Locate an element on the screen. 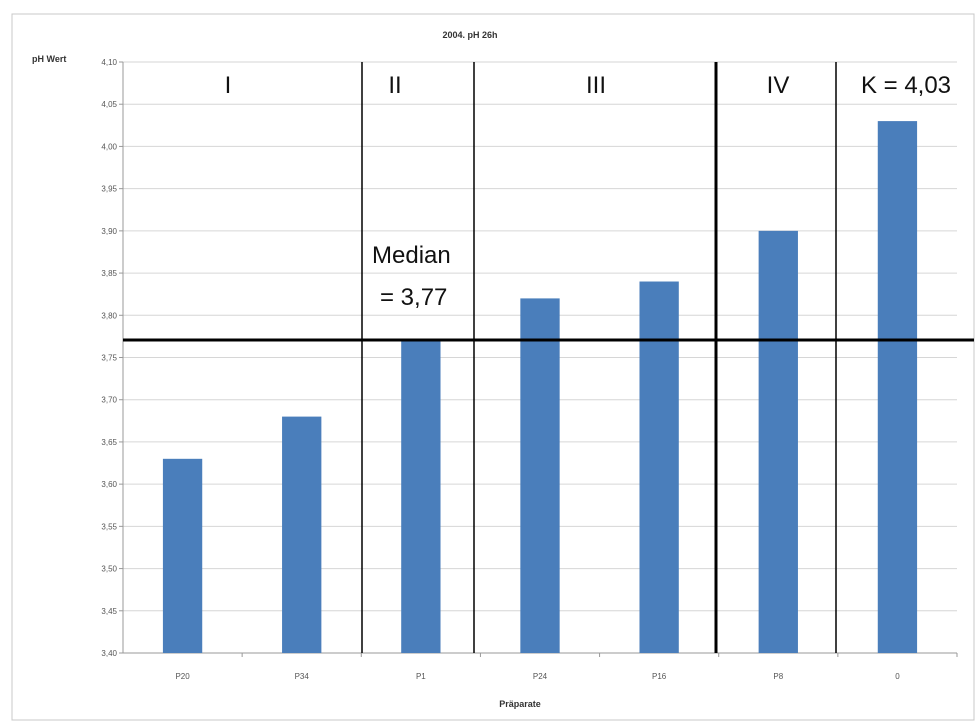 The width and height of the screenshot is (977, 726). x-axis-title: Präparate is located at coordinates (520, 704).